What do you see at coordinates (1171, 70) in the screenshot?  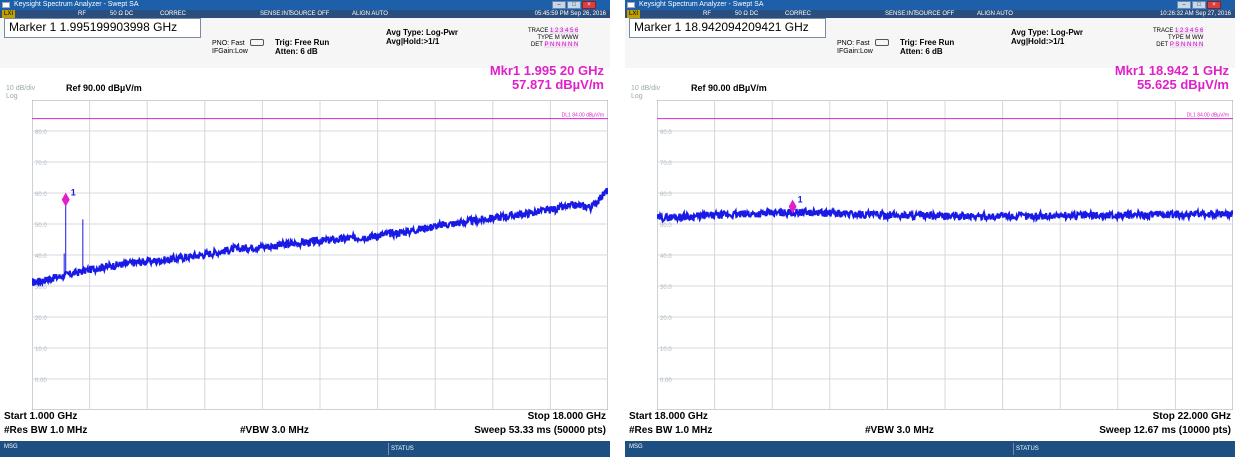 I see `marker-frequency-readout: Mkr1 18.942 1 GHz` at bounding box center [1171, 70].